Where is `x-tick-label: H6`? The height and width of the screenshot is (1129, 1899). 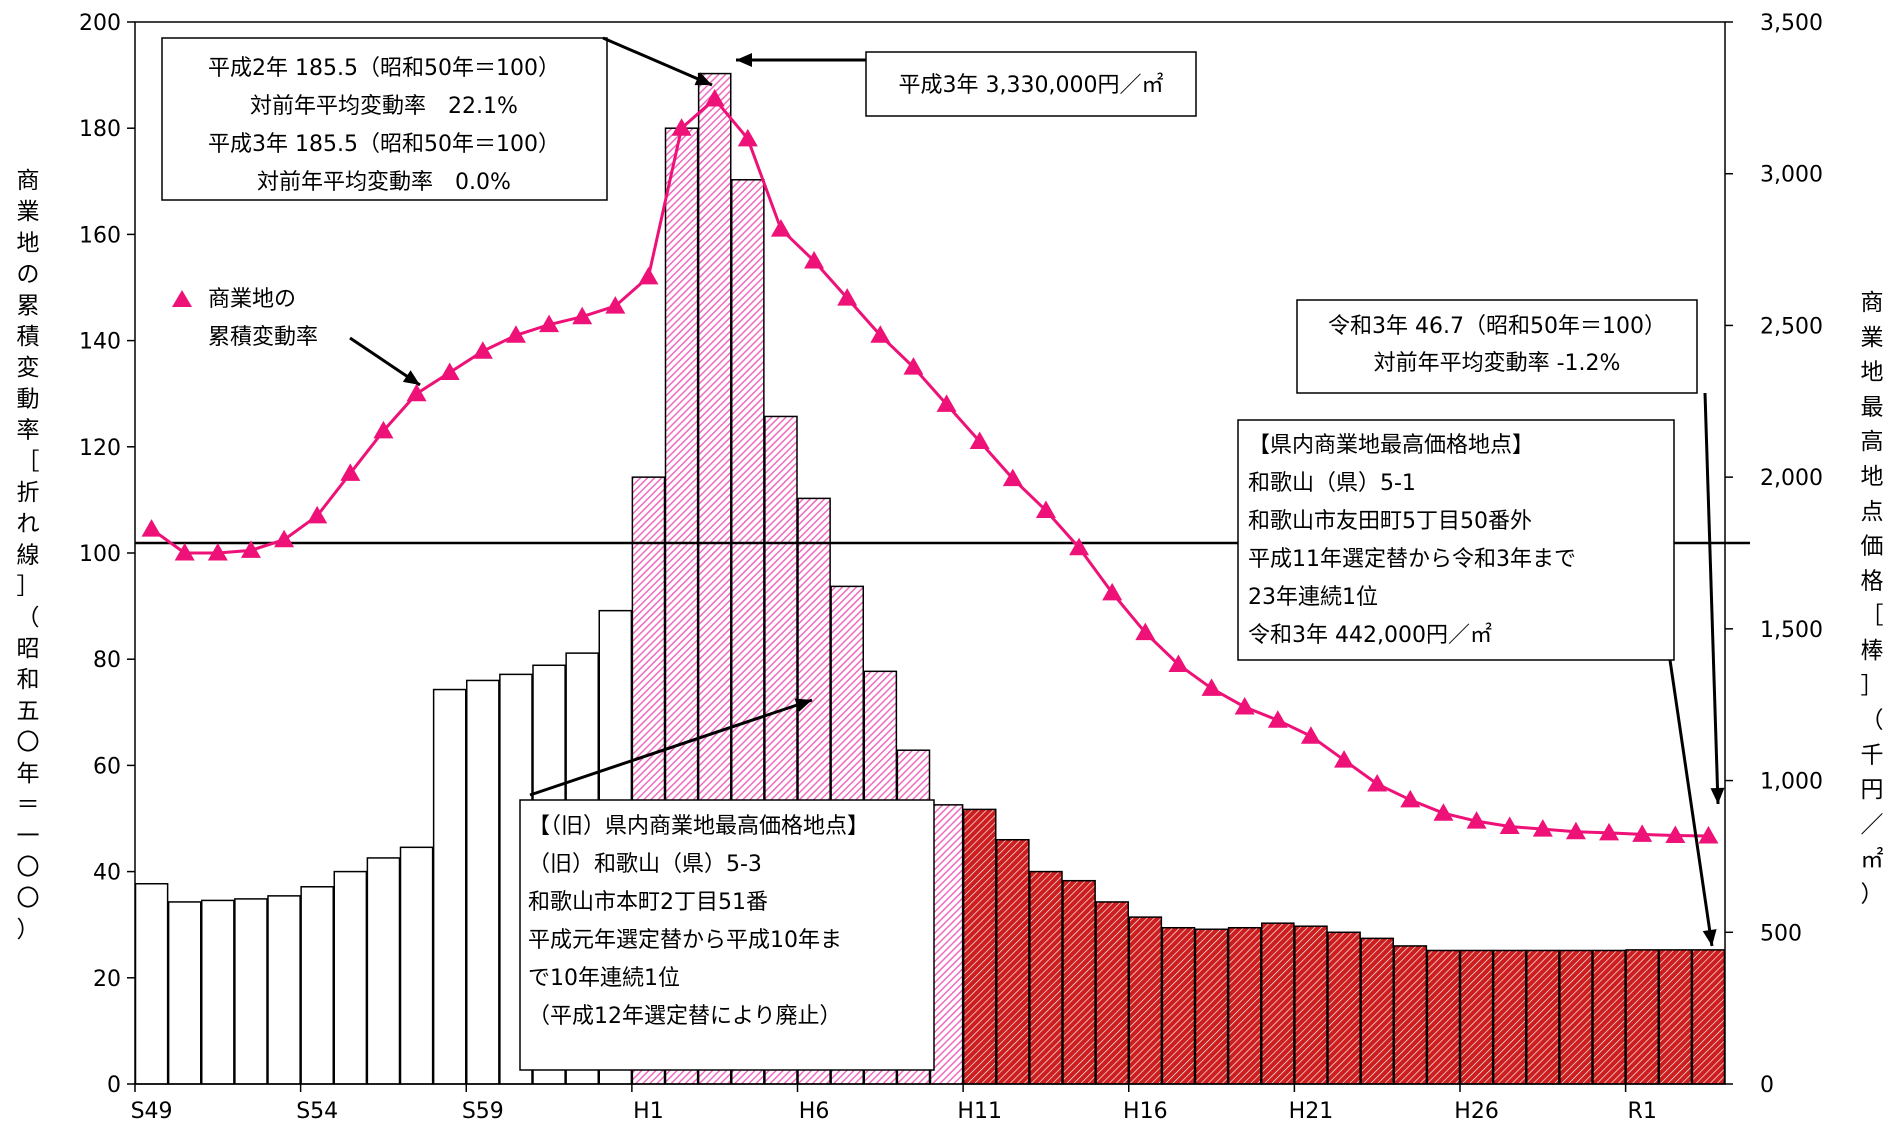 x-tick-label: H6 is located at coordinates (814, 1111).